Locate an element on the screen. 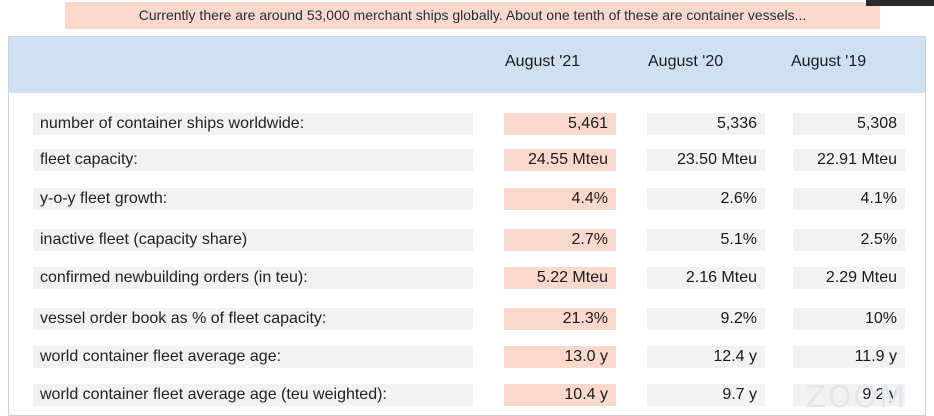  value-aug-21: 21.3% is located at coordinates (560, 319).